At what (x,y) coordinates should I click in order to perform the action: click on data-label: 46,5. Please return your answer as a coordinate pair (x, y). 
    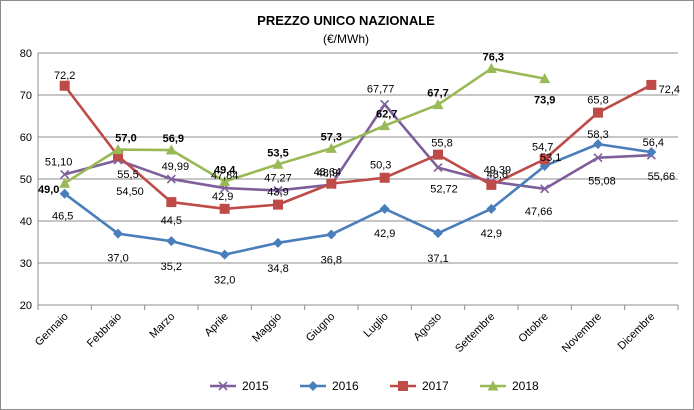
    Looking at the image, I should click on (62, 217).